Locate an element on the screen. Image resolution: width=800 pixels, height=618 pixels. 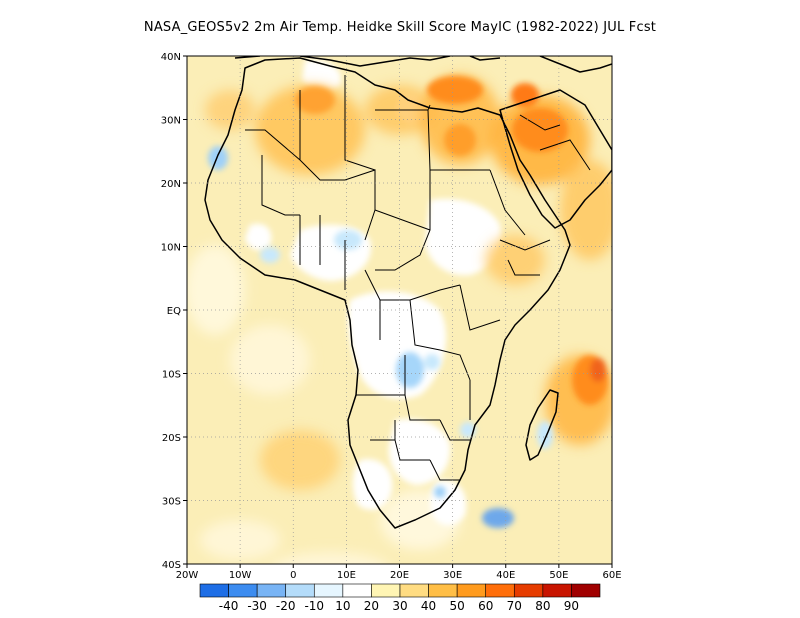
lat-tick-label: EQ is located at coordinates (174, 311).